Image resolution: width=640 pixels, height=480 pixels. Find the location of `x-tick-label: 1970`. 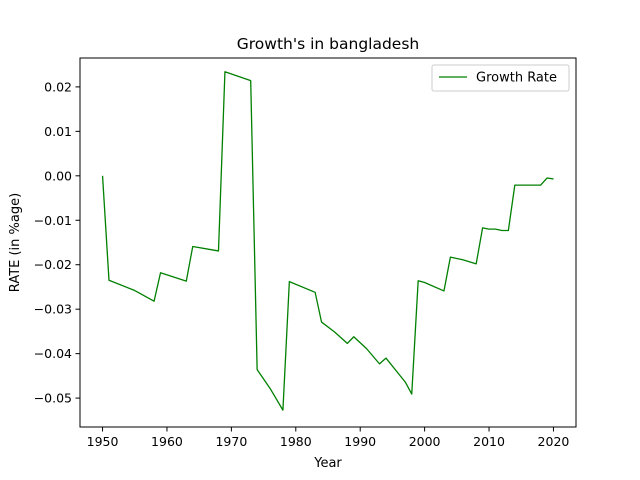

x-tick-label: 1970 is located at coordinates (231, 441).